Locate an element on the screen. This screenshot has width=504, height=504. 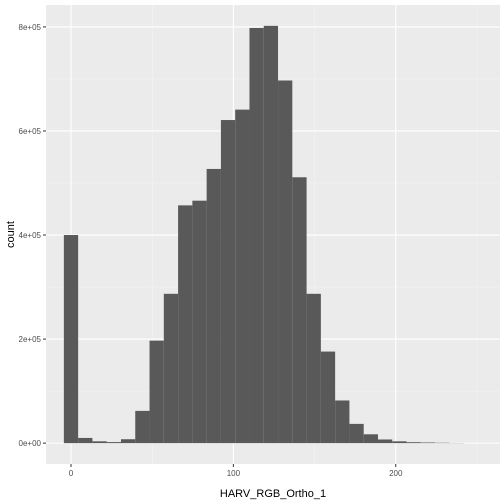
x-tick-label: 0 is located at coordinates (71, 473).